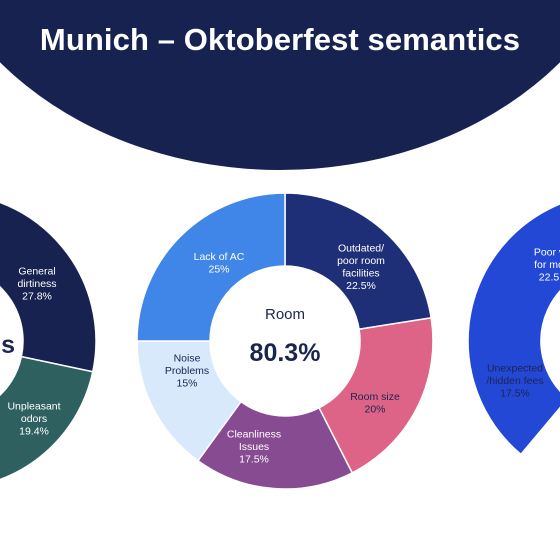 The width and height of the screenshot is (560, 560). I want to click on donut-slice-general-dirtiness, so click(48, 287).